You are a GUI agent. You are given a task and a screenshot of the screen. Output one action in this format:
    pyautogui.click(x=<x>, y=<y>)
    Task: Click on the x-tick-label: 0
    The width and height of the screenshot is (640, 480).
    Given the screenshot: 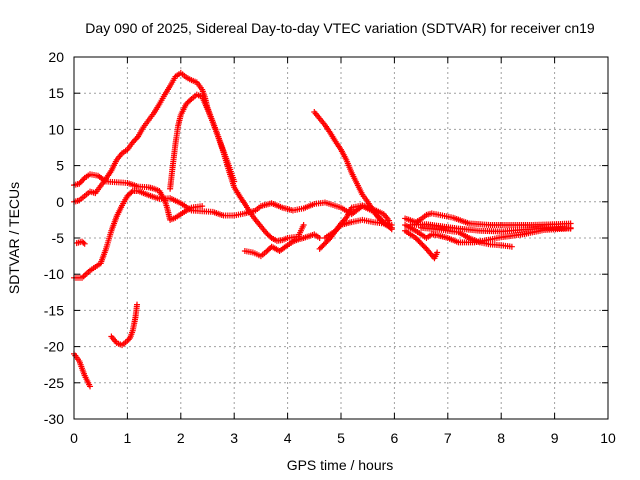 What is the action you would take?
    pyautogui.click(x=74, y=438)
    